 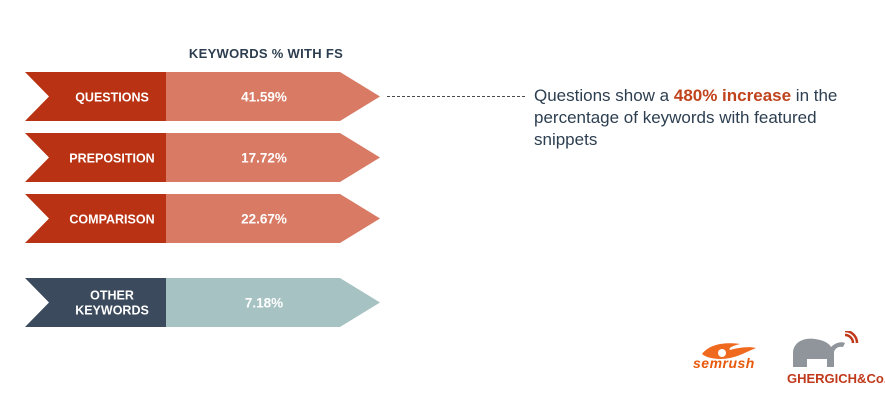 I want to click on chart-row: COMPARISON 22.67%, so click(x=202, y=218).